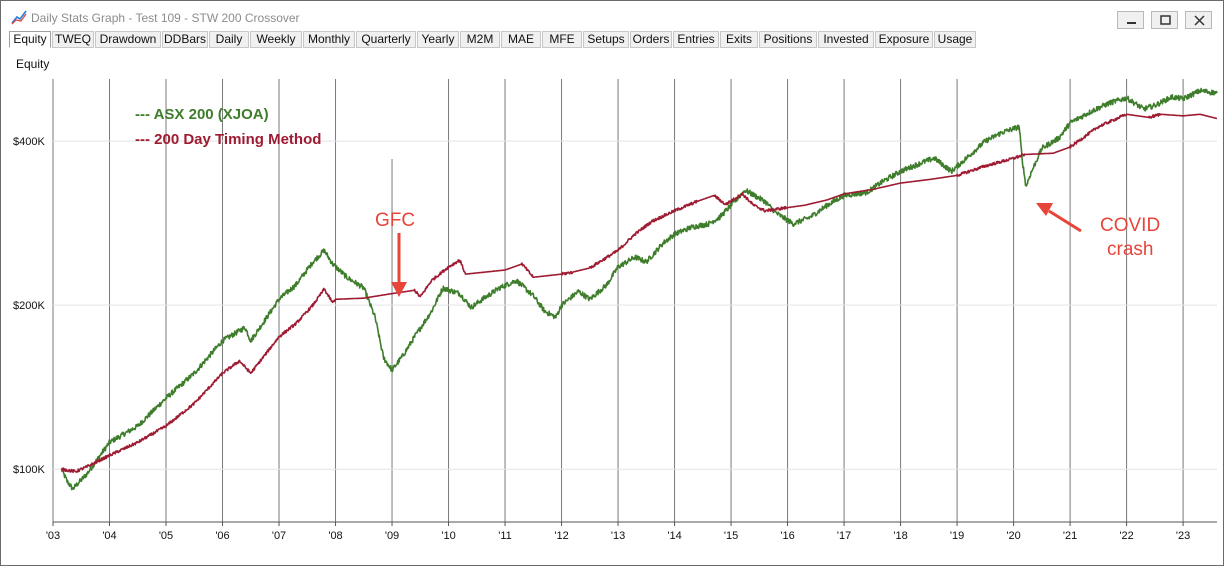  I want to click on x-tick-label: '23, so click(1183, 536).